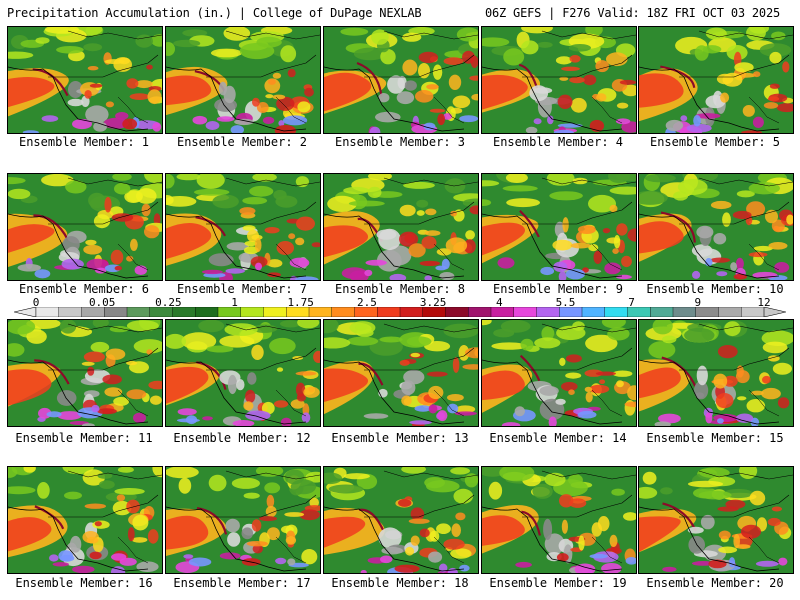 This screenshot has width=800, height=600. I want to click on ensemble-member-label: Ensemble Member: 3, so click(400, 142).